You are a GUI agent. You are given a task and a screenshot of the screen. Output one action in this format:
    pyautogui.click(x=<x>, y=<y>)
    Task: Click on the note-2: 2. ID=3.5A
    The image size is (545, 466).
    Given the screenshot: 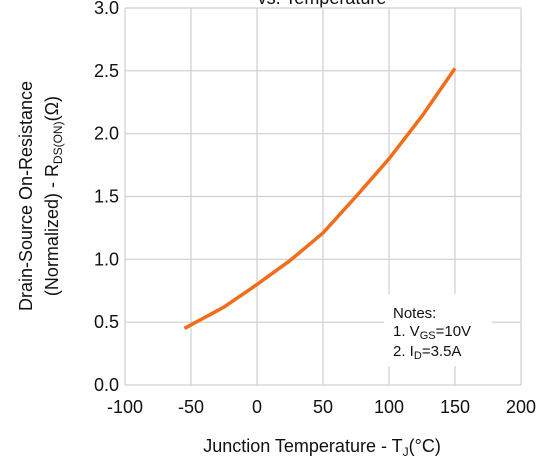 What is the action you would take?
    pyautogui.click(x=427, y=352)
    